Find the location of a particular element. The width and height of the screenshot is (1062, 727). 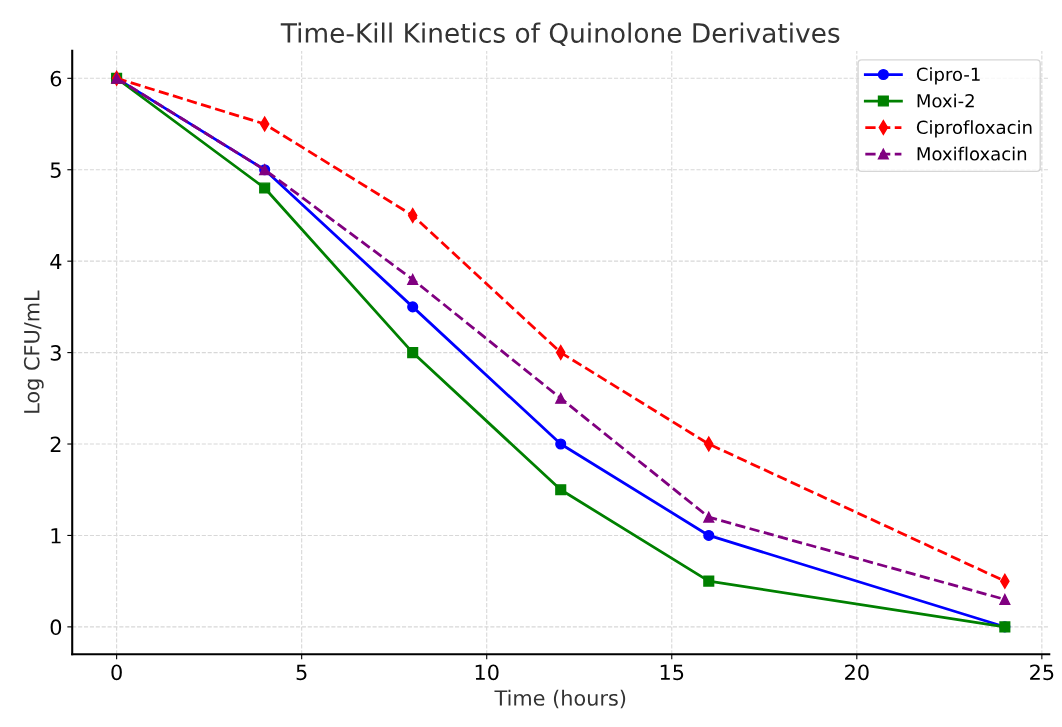

y-axis-title: Log CFU/mL is located at coordinates (33, 351).